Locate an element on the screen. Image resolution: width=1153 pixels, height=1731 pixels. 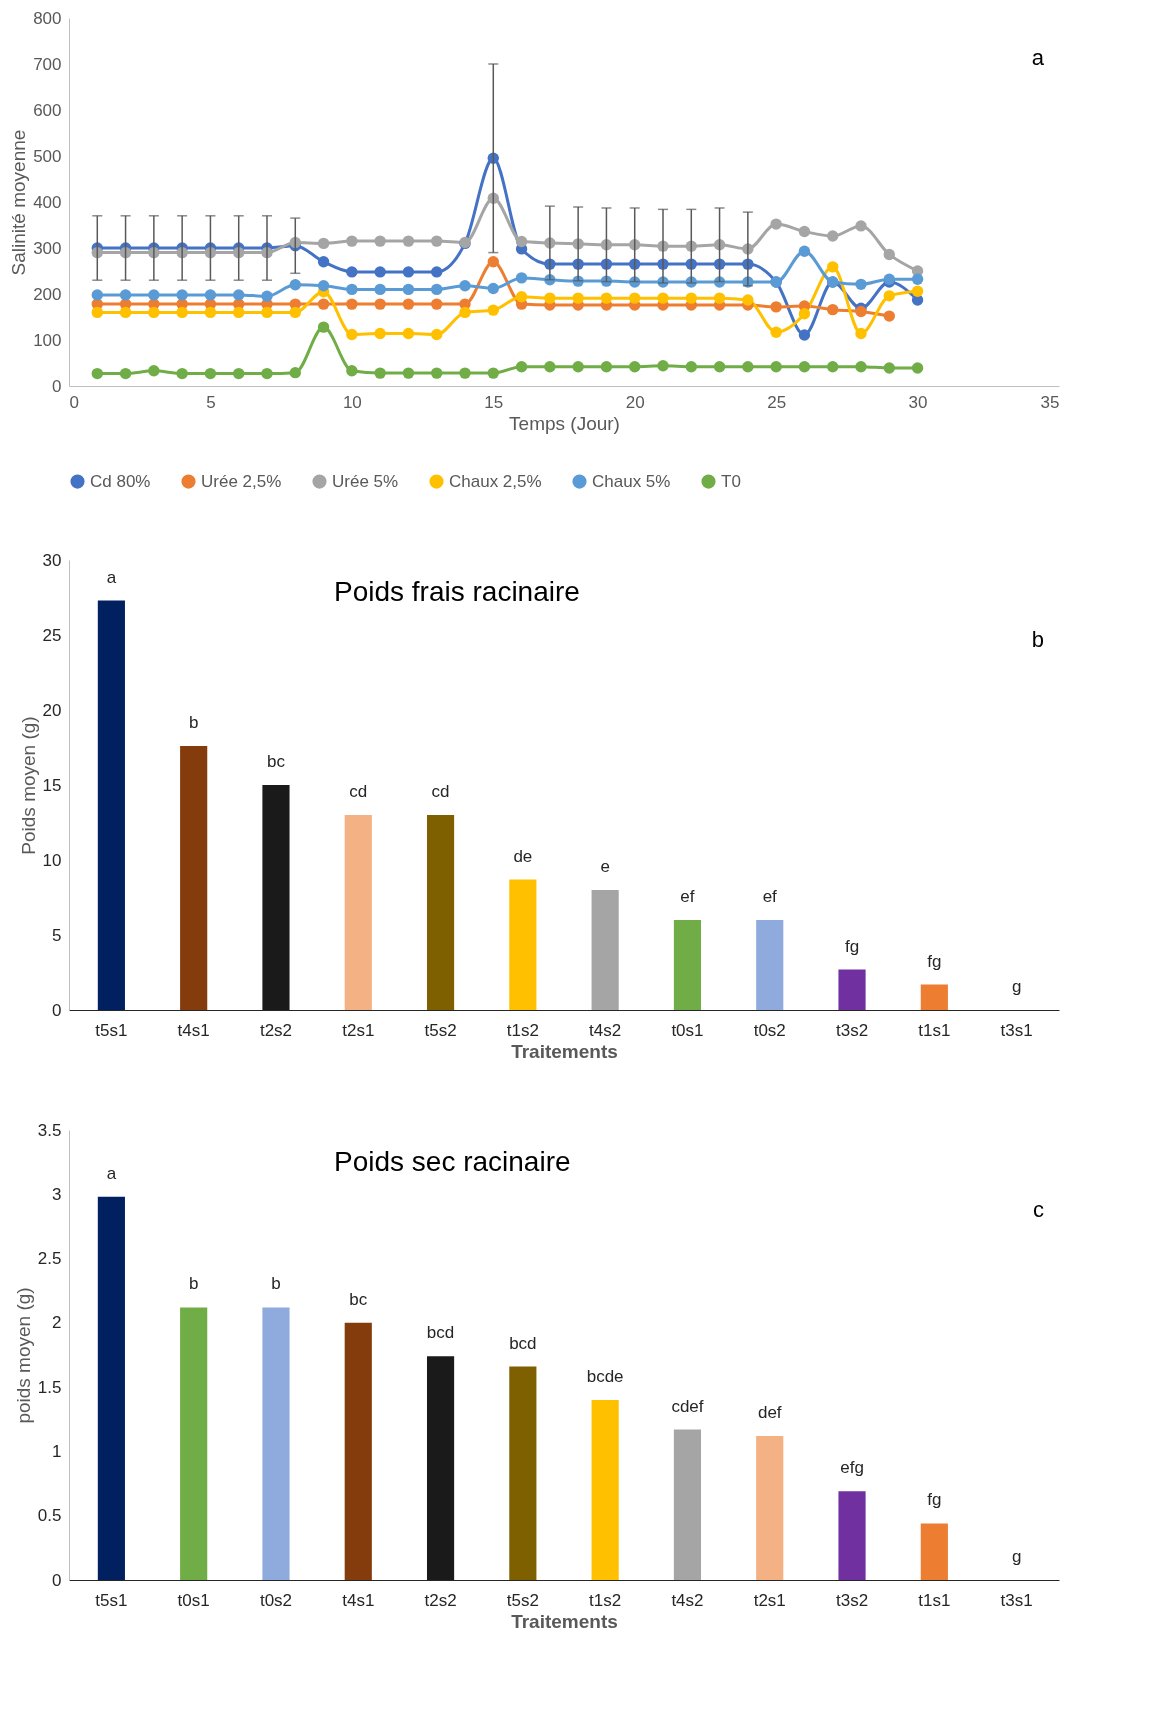
y-tick-label: 3.5 is located at coordinates (49, 1130).